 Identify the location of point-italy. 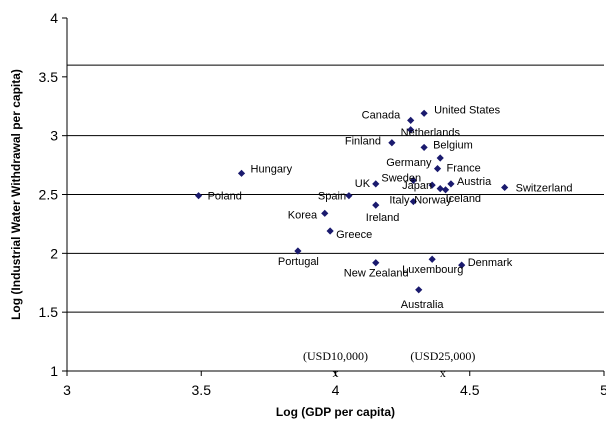
(413, 201).